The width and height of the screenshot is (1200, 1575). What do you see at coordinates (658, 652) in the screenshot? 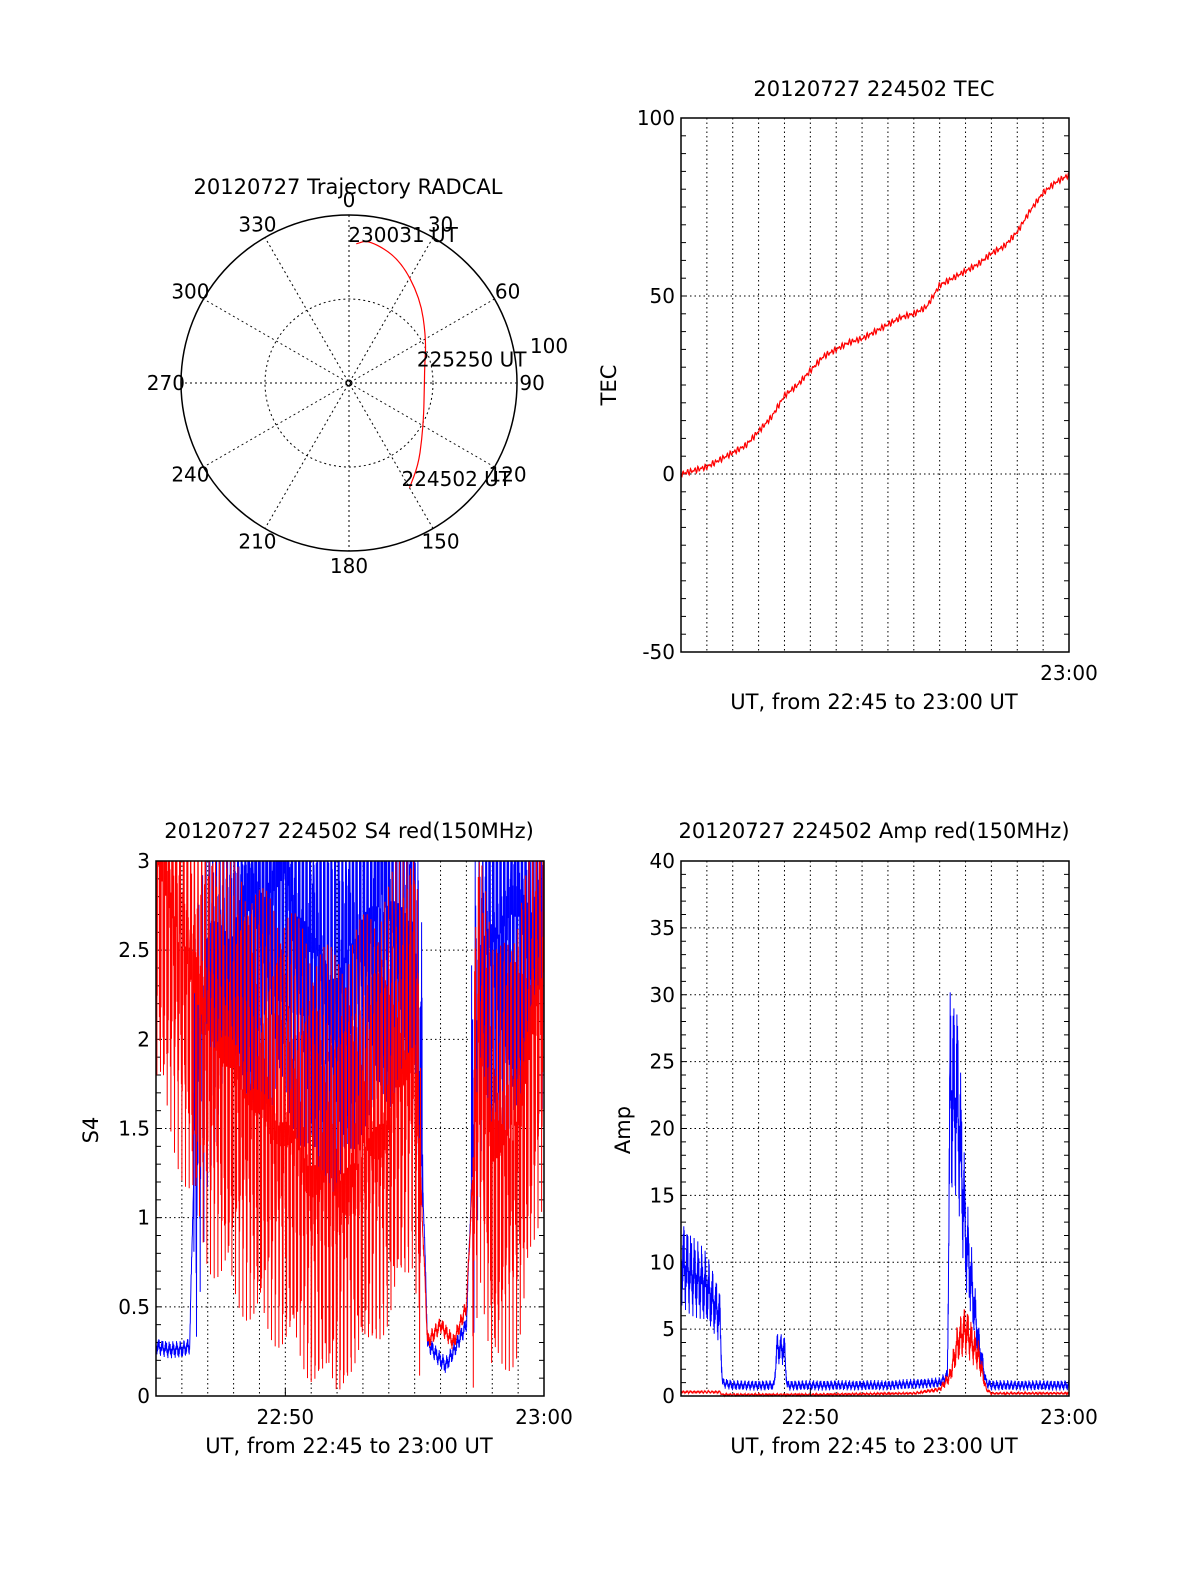
I see `y-tick-label: -50` at bounding box center [658, 652].